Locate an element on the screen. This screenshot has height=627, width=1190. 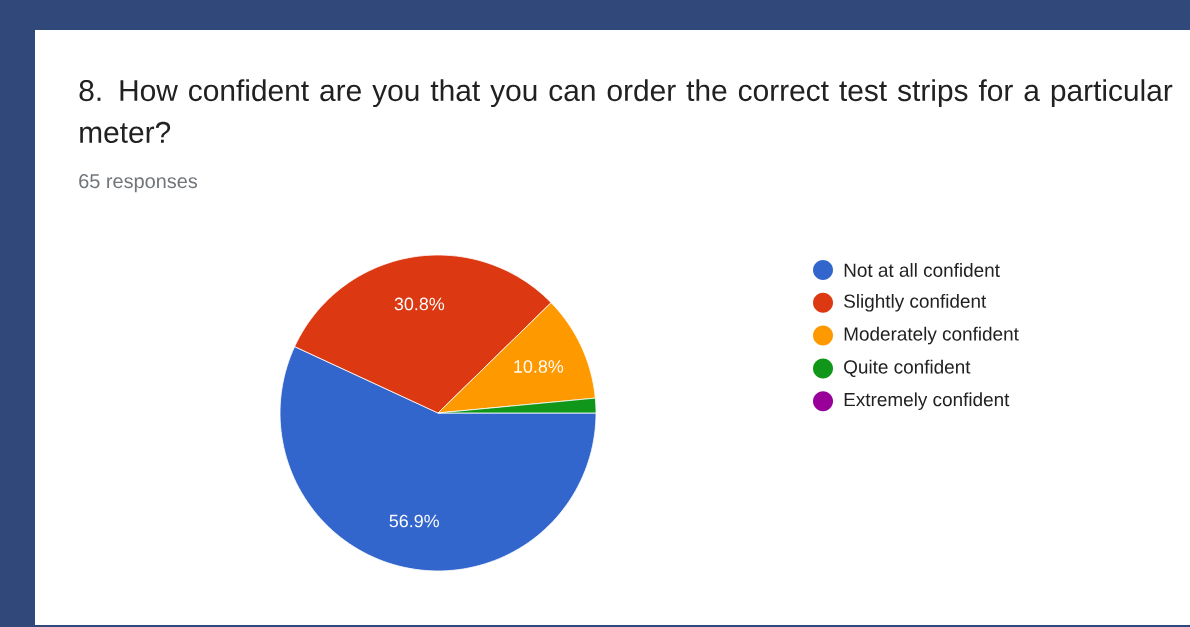
legend-label: Quite confident is located at coordinates (907, 368).